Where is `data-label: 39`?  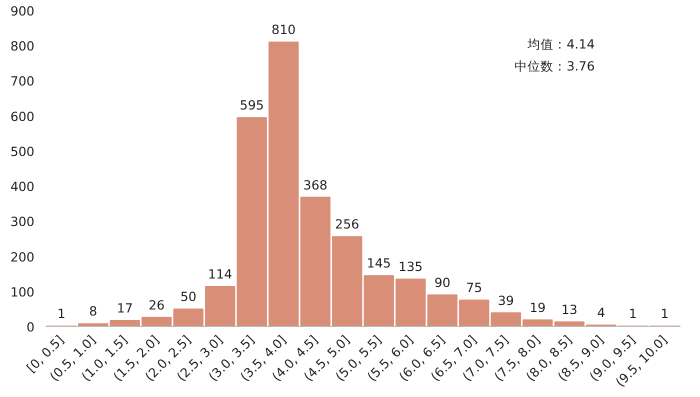 data-label: 39 is located at coordinates (506, 300).